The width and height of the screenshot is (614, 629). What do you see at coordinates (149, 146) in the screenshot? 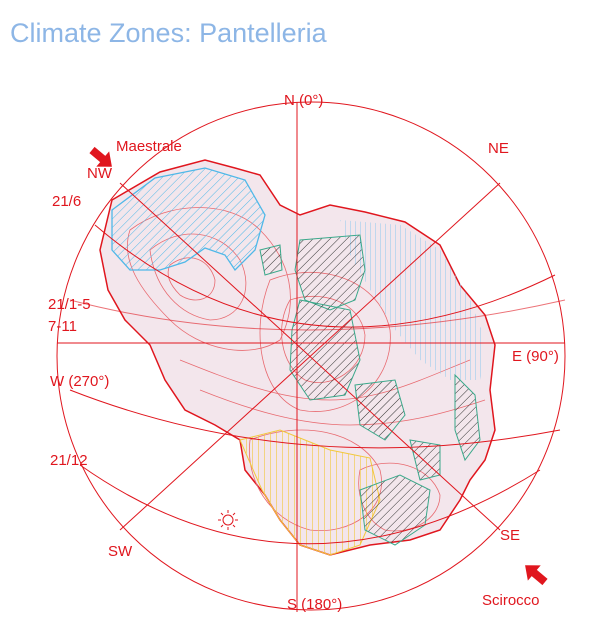
I see `label-maestrale: Maestrale` at bounding box center [149, 146].